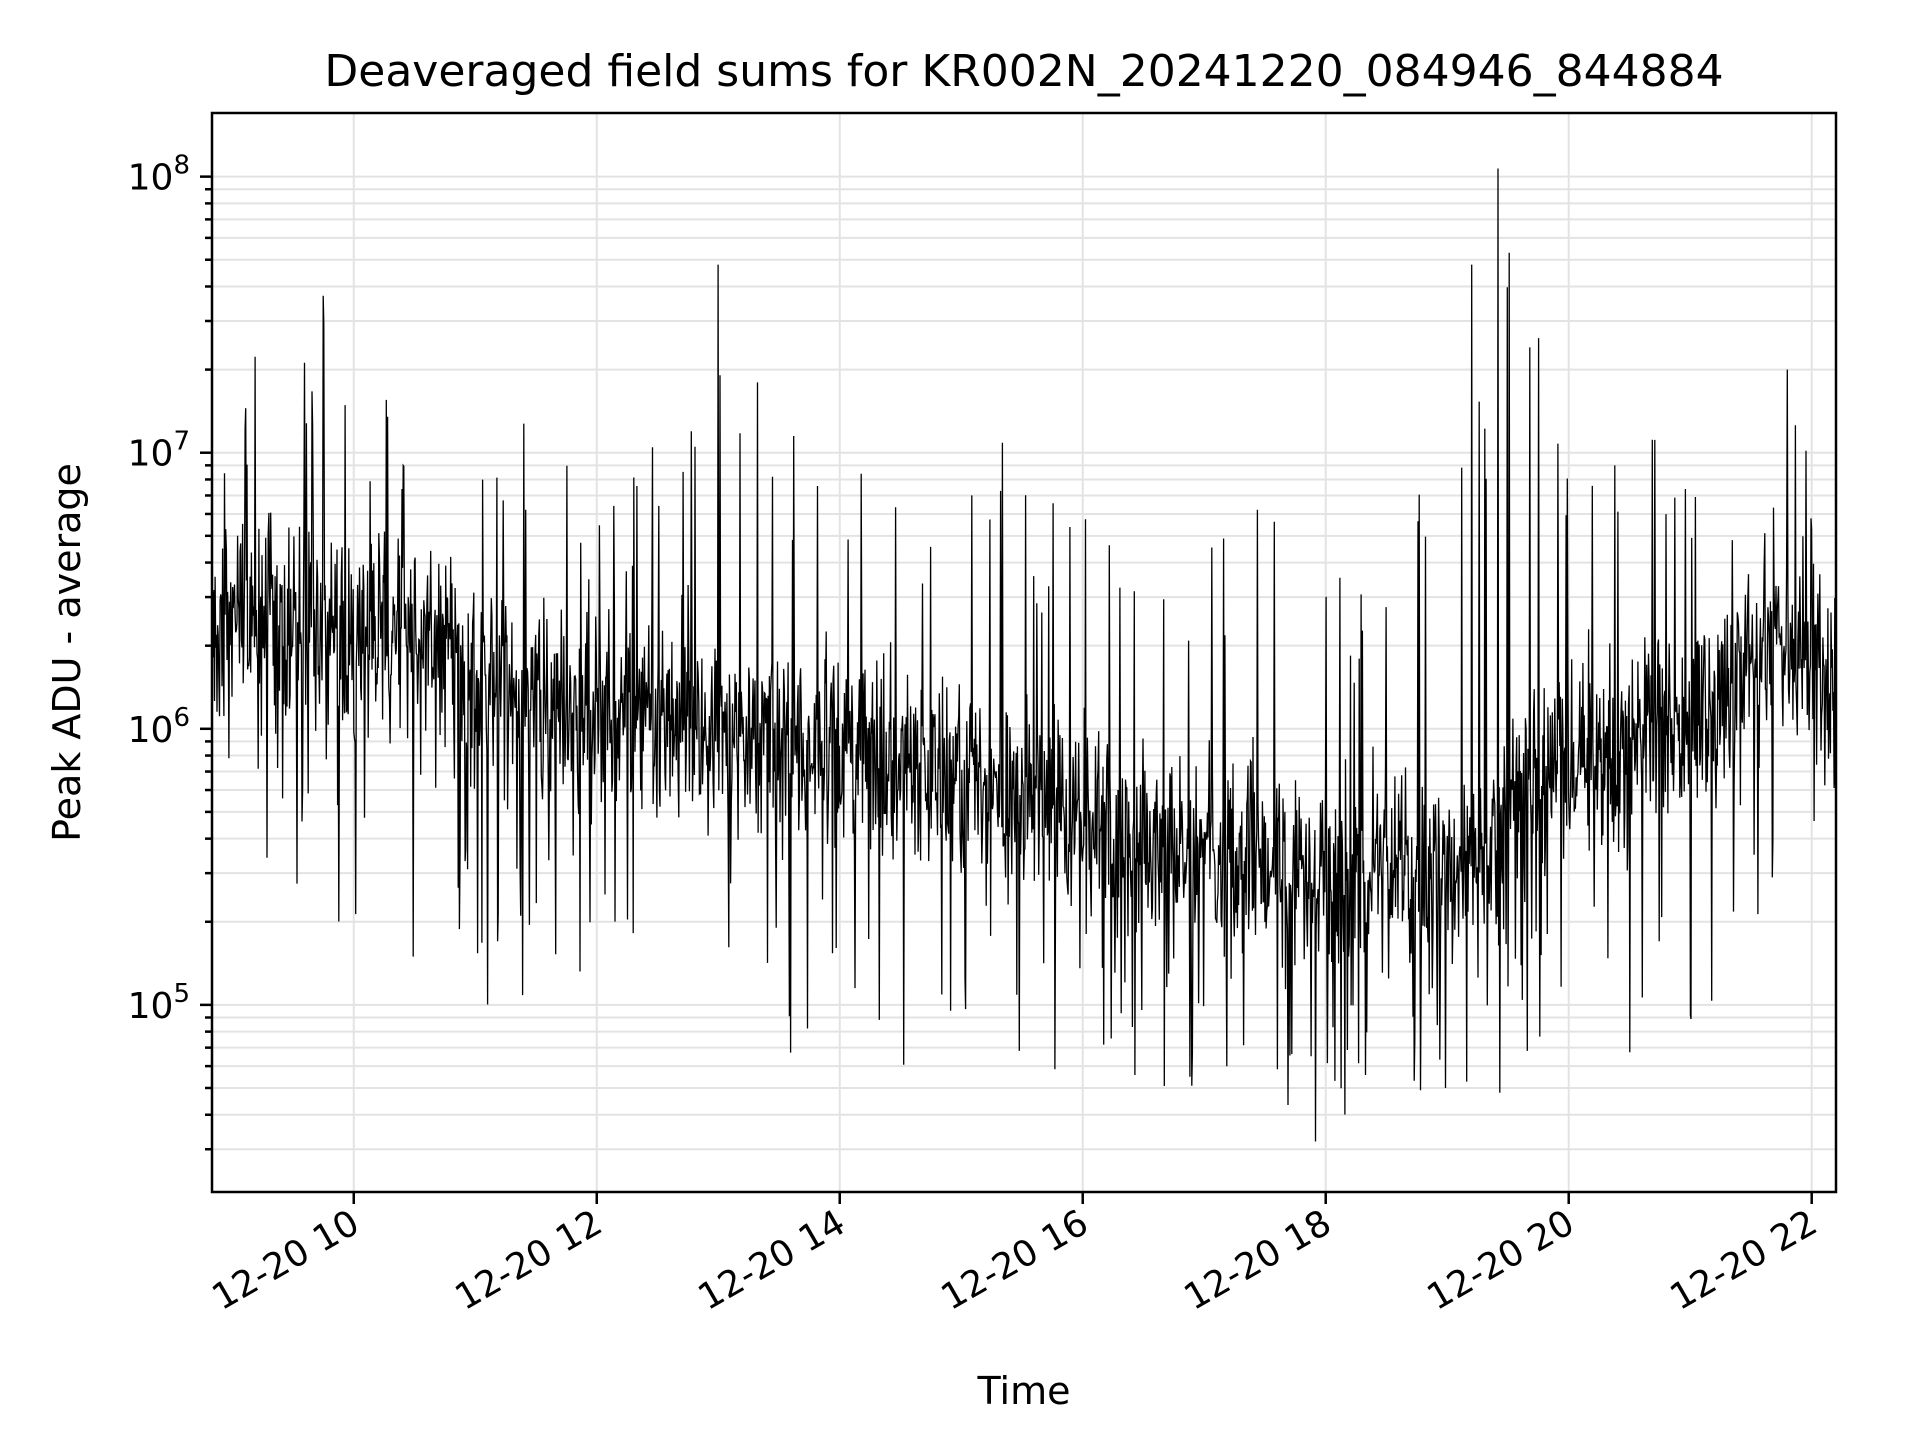 The image size is (1920, 1440). I want to click on x-axis-label: Time, so click(1024, 1391).